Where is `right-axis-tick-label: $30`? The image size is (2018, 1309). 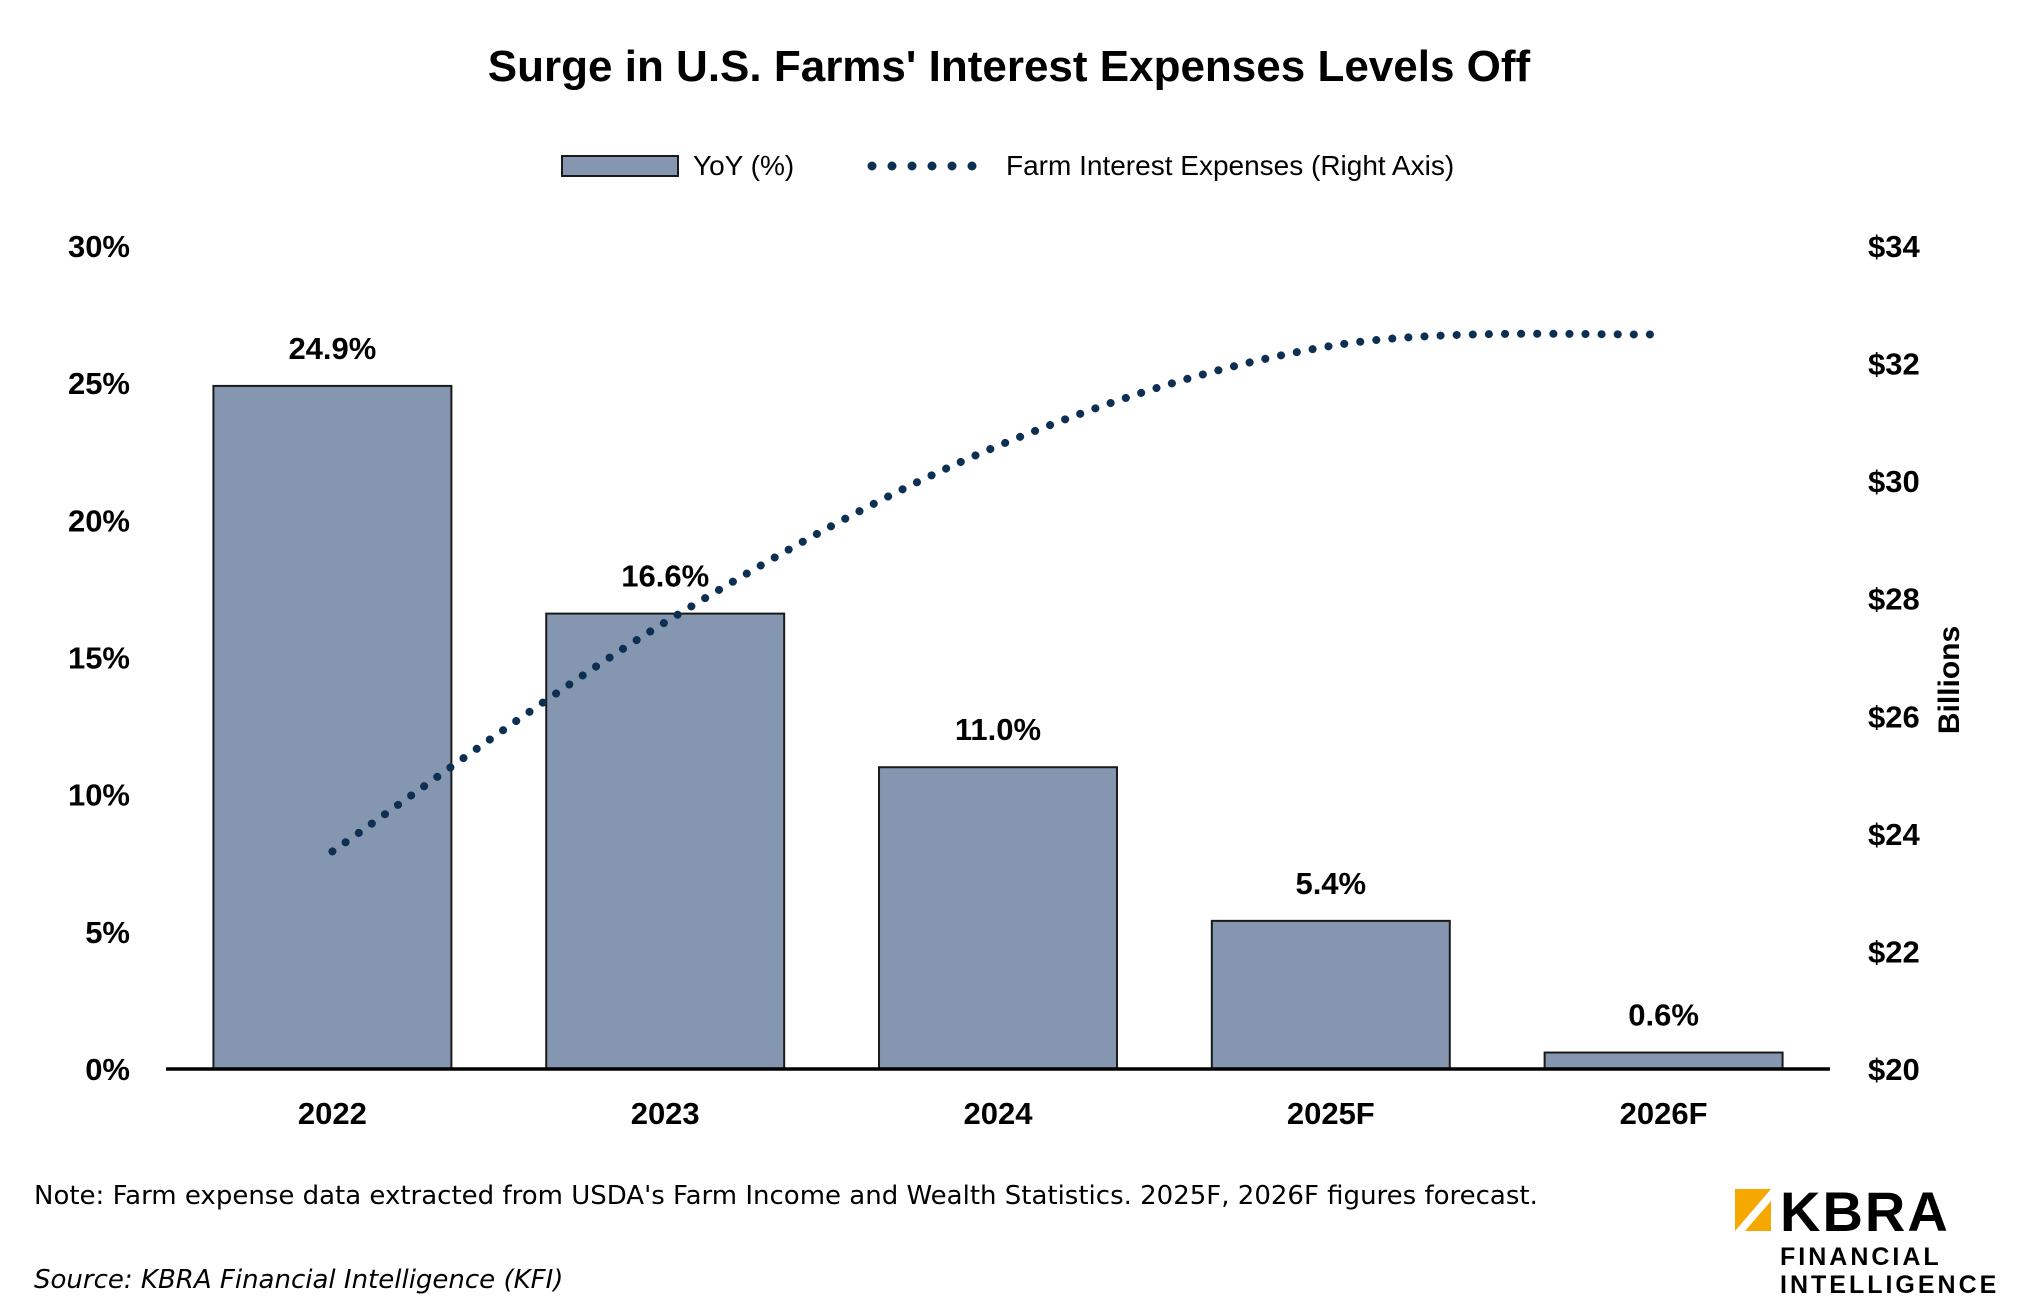 right-axis-tick-label: $30 is located at coordinates (1894, 481).